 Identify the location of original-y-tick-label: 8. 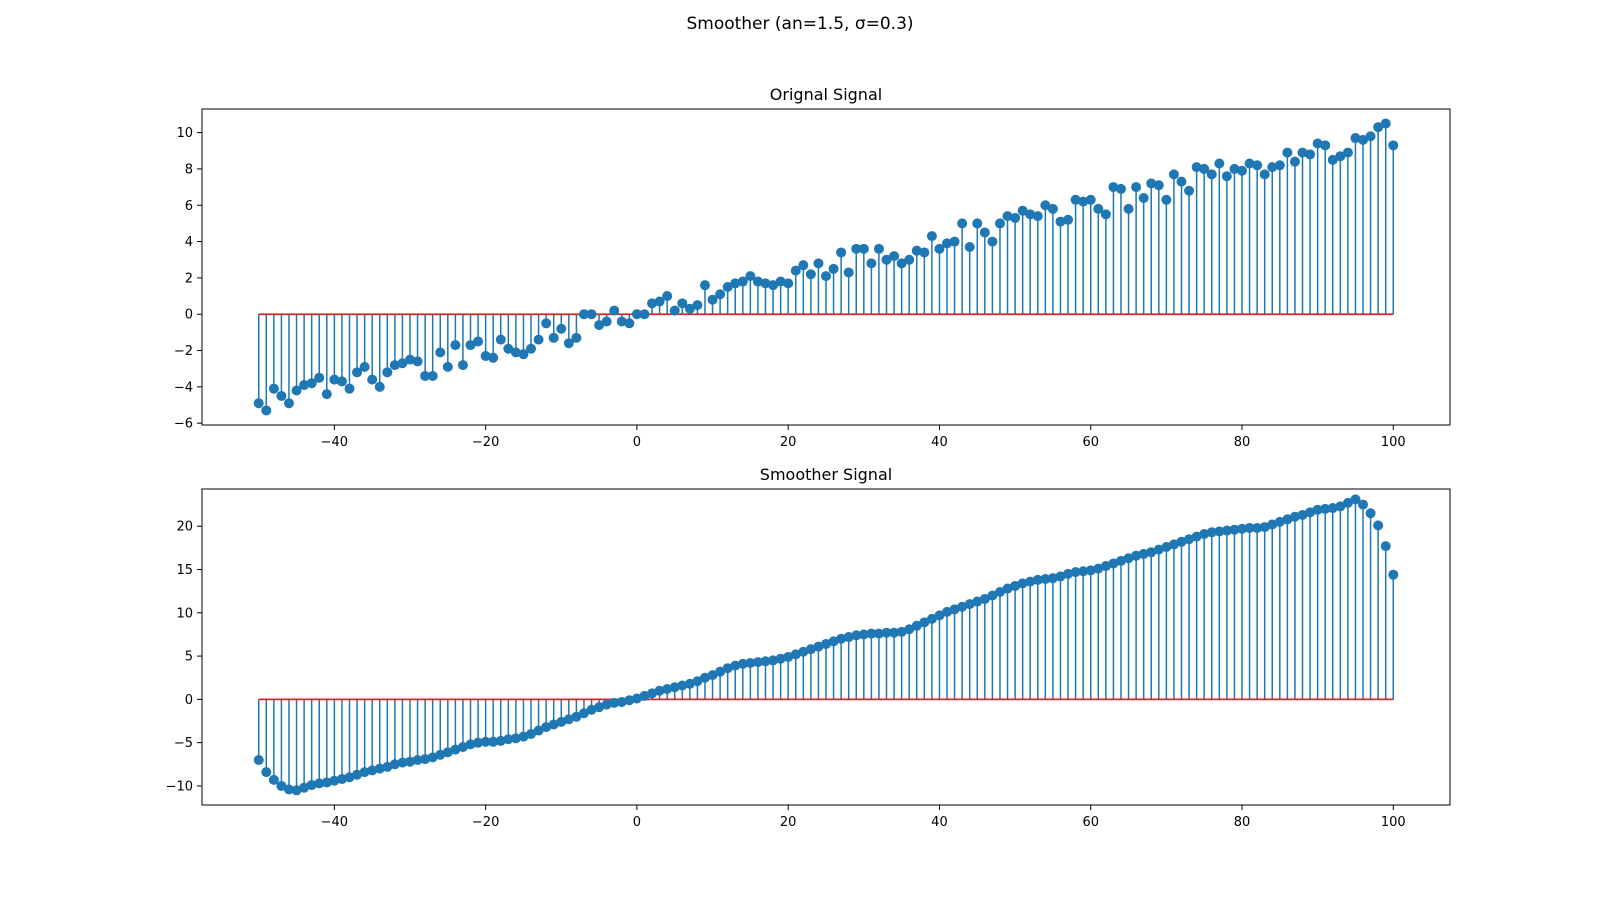
(189, 169).